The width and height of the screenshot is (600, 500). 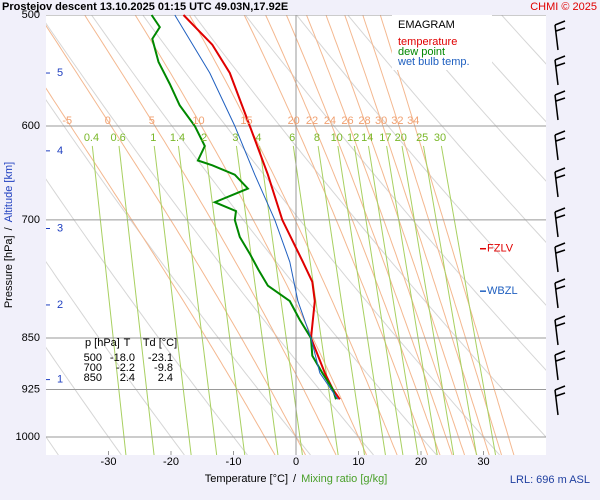 I want to click on moist-adiabat-label: 34, so click(x=413, y=121).